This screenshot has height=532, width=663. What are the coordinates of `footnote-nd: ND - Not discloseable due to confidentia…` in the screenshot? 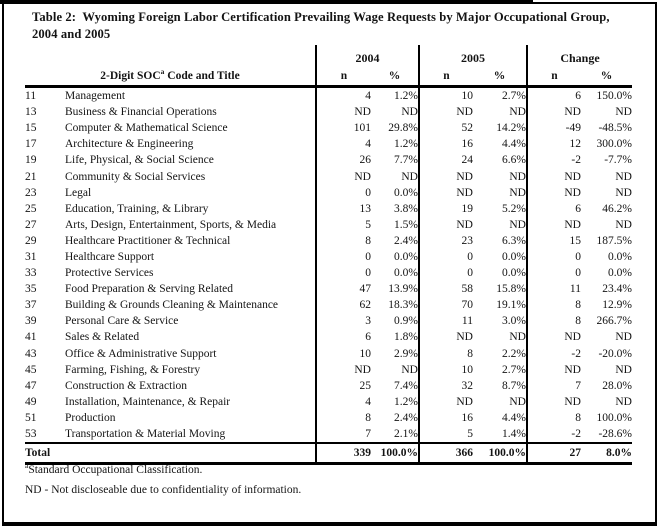 It's located at (163, 490).